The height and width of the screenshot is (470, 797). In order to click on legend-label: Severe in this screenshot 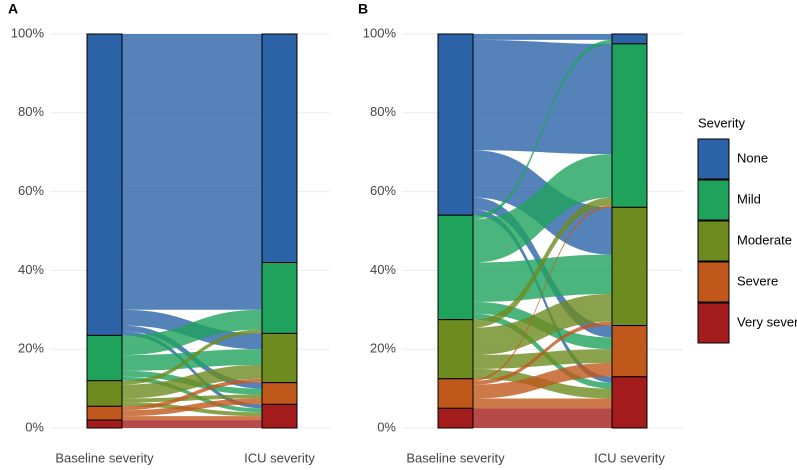, I will do `click(757, 280)`.